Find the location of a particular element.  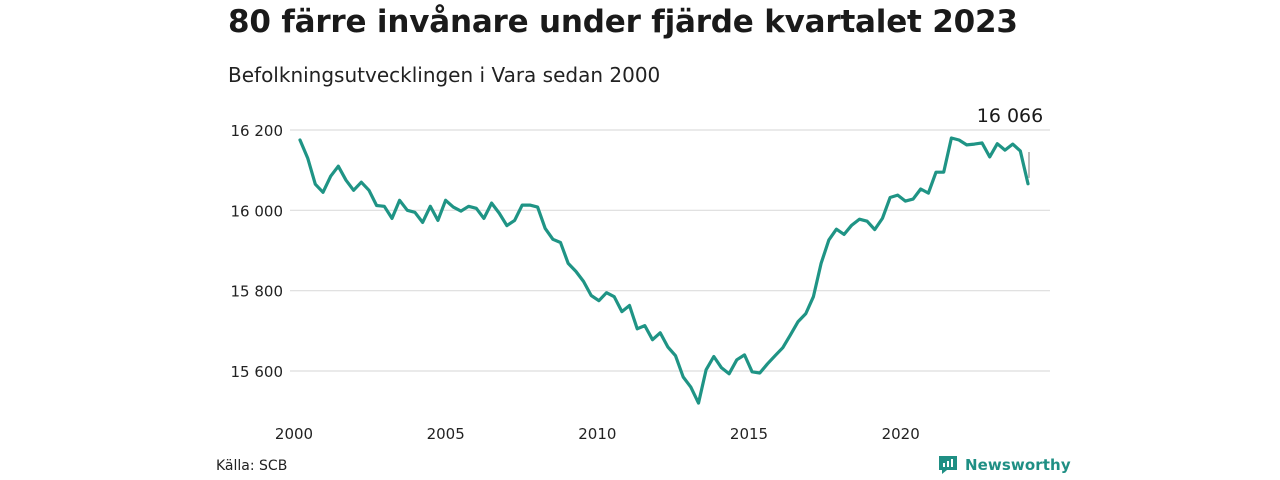

x-tick-label: 2005 is located at coordinates (446, 434).